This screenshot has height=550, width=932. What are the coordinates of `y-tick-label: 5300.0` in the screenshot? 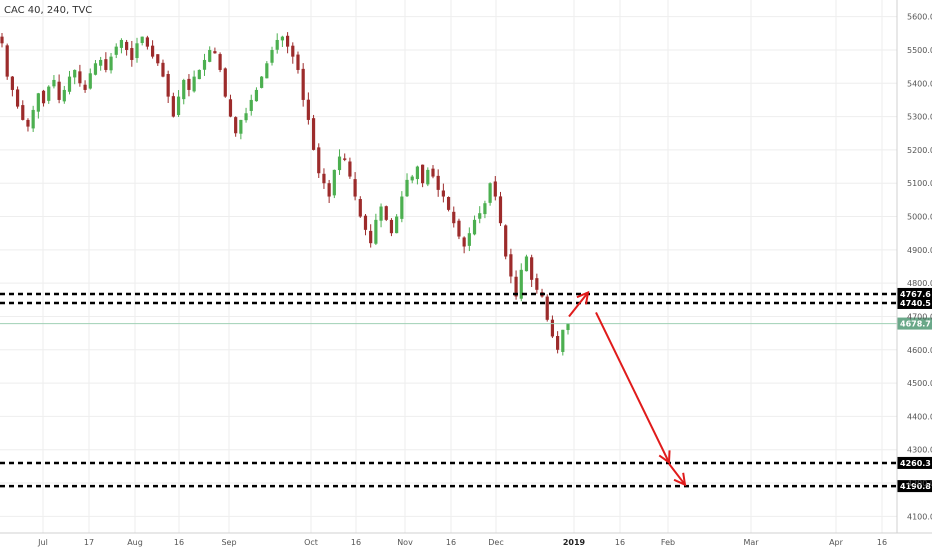 It's located at (919, 117).